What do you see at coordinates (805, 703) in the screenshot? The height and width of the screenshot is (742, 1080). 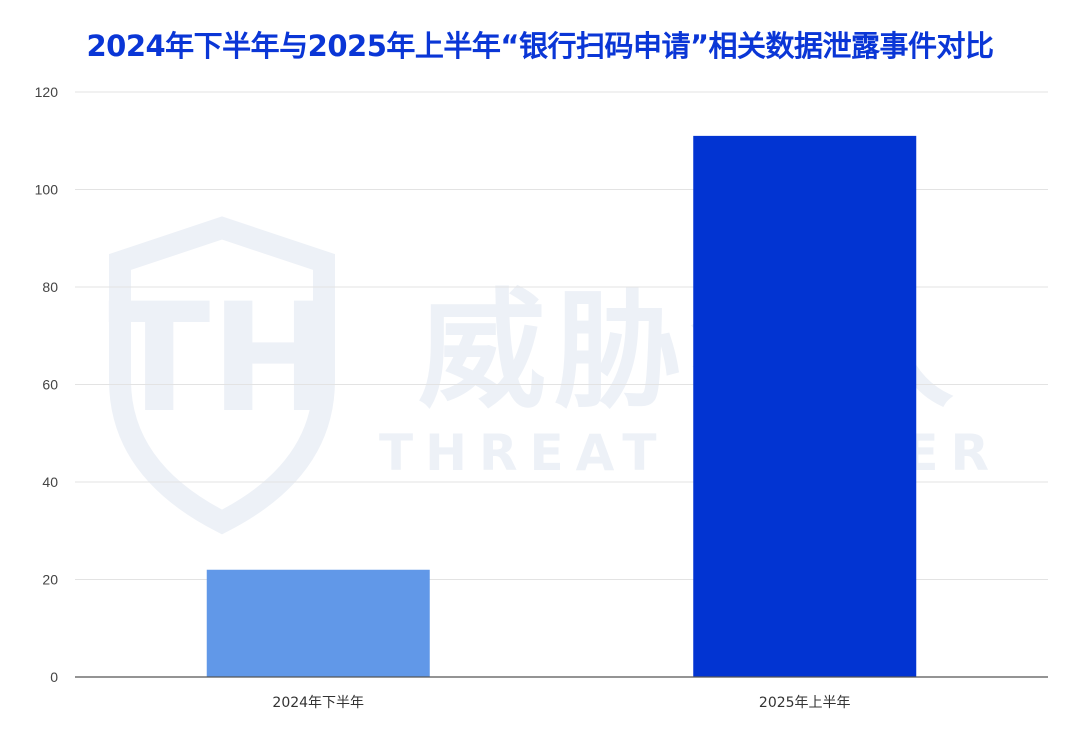 I see `x-category-label: 2025年上半年` at bounding box center [805, 703].